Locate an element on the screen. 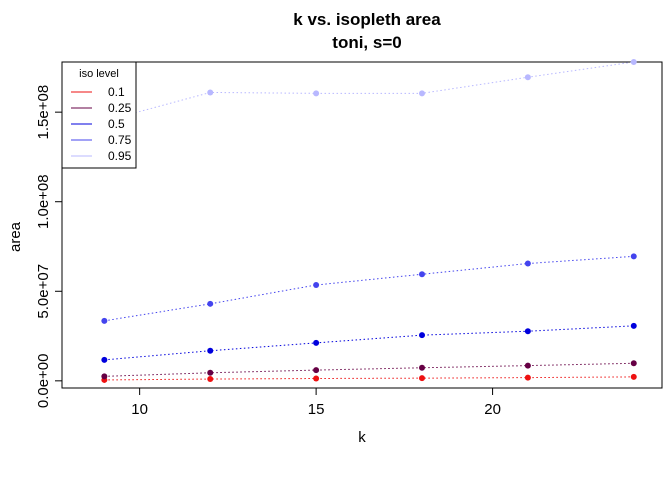  series-0.1 is located at coordinates (369, 378).